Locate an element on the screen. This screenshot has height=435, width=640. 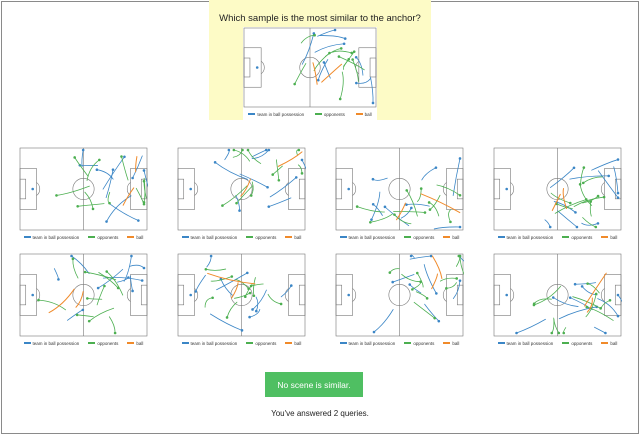
sample-scene-6: team in ball possession opponents ball is located at coordinates (241, 301).